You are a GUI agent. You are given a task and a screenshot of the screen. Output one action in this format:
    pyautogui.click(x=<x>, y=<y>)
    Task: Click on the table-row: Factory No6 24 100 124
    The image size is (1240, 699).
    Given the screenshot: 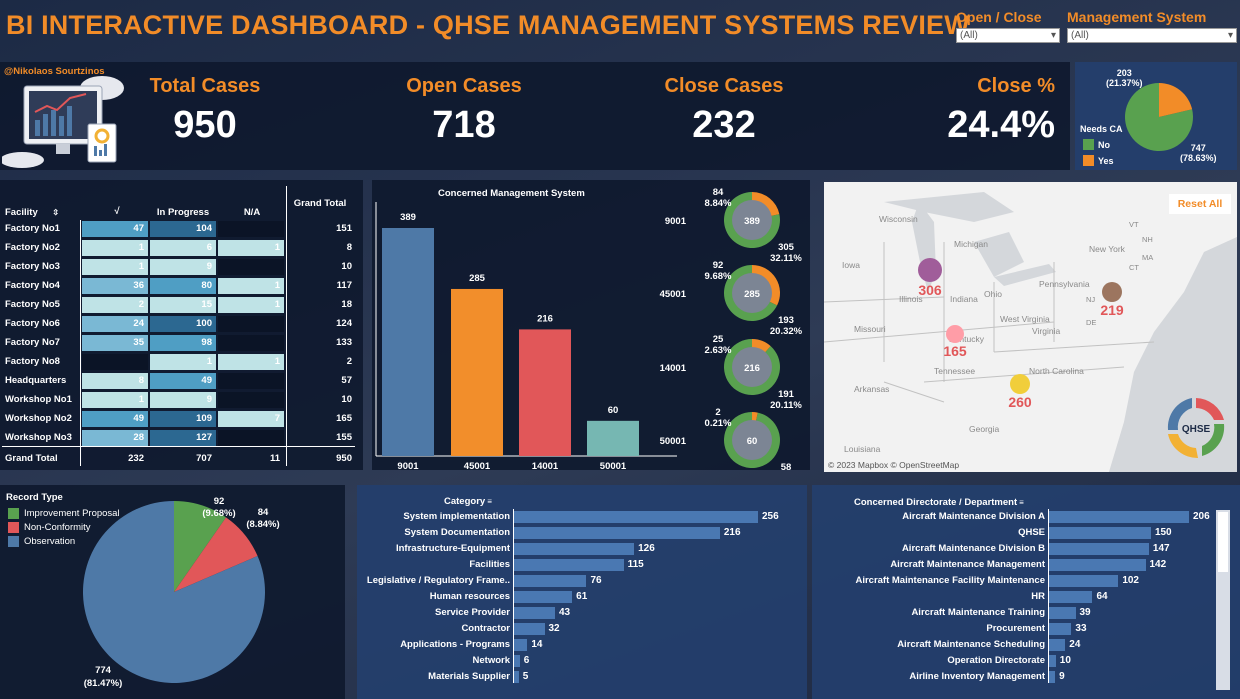 What is the action you would take?
    pyautogui.click(x=181, y=324)
    